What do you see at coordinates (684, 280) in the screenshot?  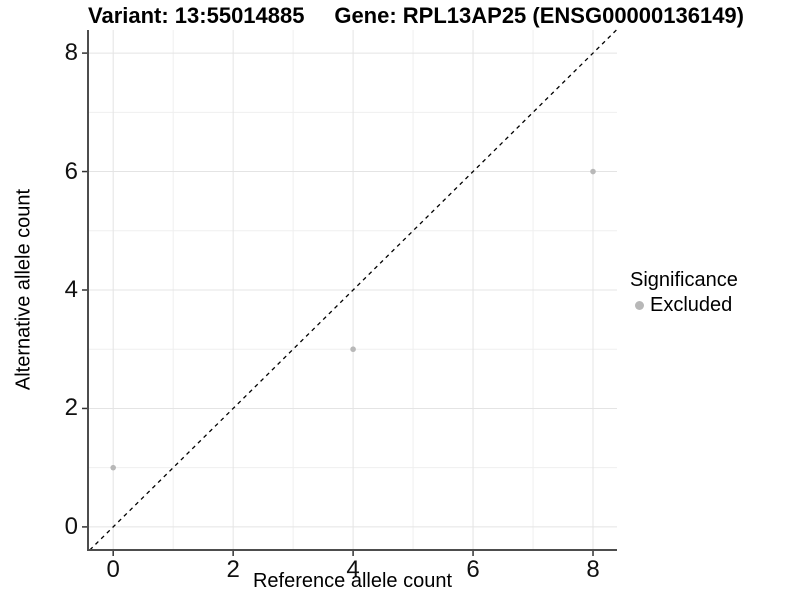 I see `legend-title: Significance` at bounding box center [684, 280].